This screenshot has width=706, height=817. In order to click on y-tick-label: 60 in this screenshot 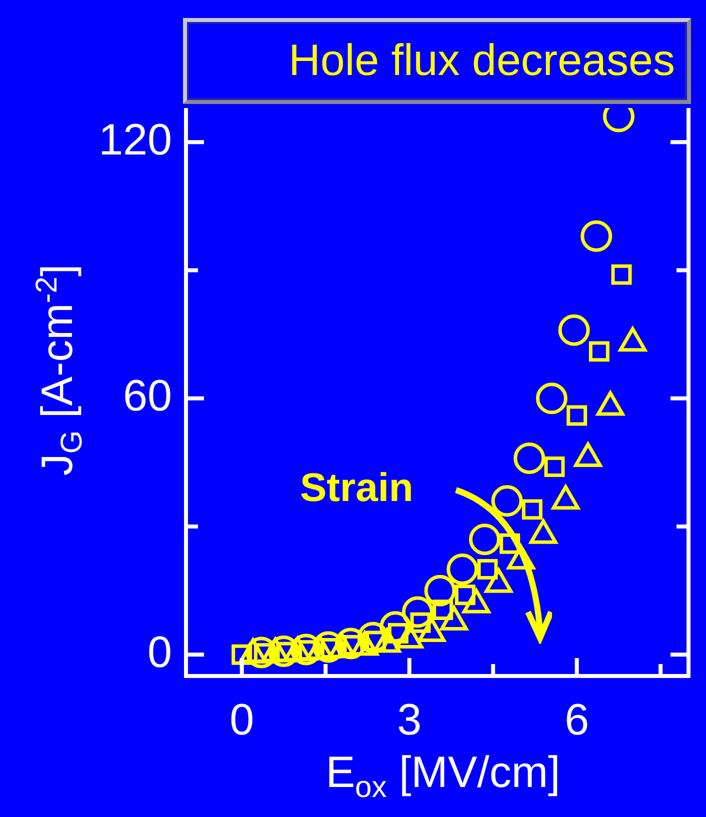, I will do `click(147, 396)`.